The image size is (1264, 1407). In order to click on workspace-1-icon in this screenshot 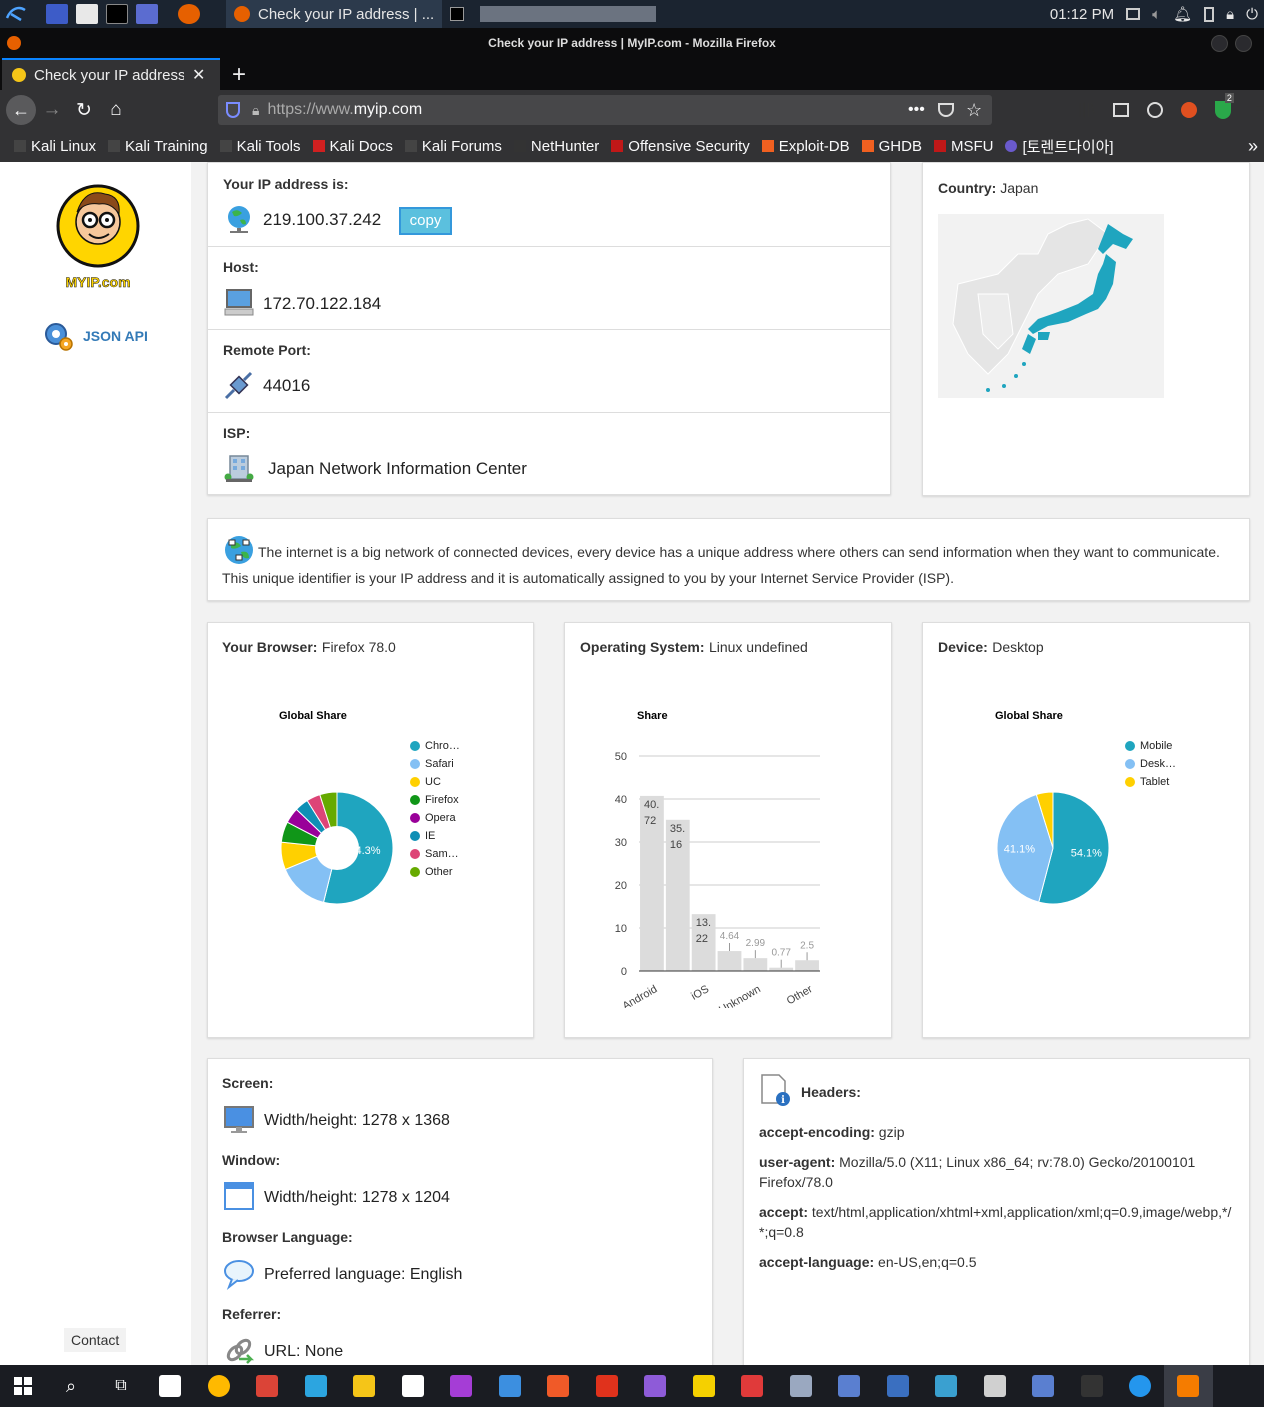, I will do `click(57, 14)`.